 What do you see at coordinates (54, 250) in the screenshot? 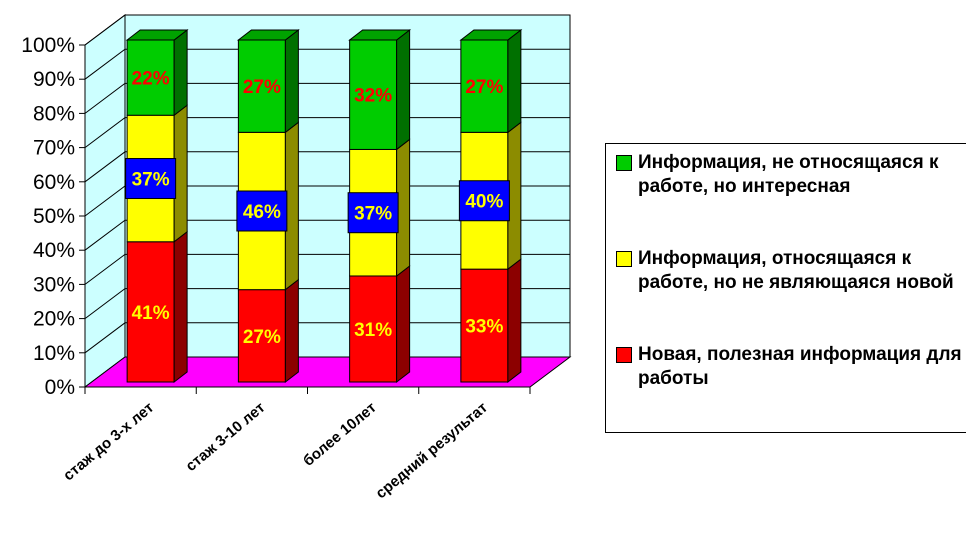
I see `y-tick-label: 40%` at bounding box center [54, 250].